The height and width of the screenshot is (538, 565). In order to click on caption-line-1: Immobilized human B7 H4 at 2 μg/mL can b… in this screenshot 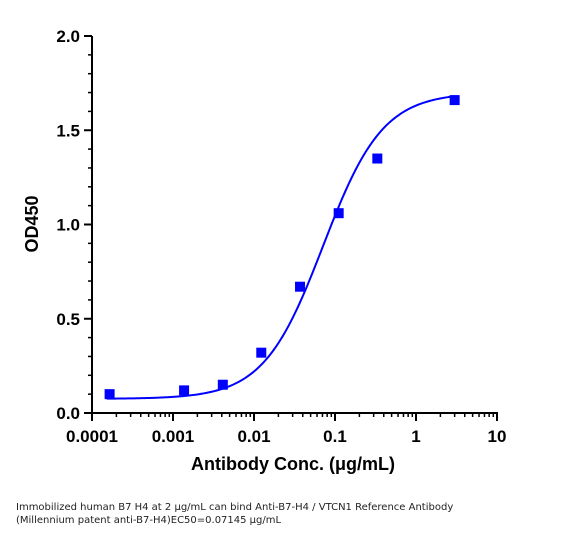, I will do `click(286, 508)`.